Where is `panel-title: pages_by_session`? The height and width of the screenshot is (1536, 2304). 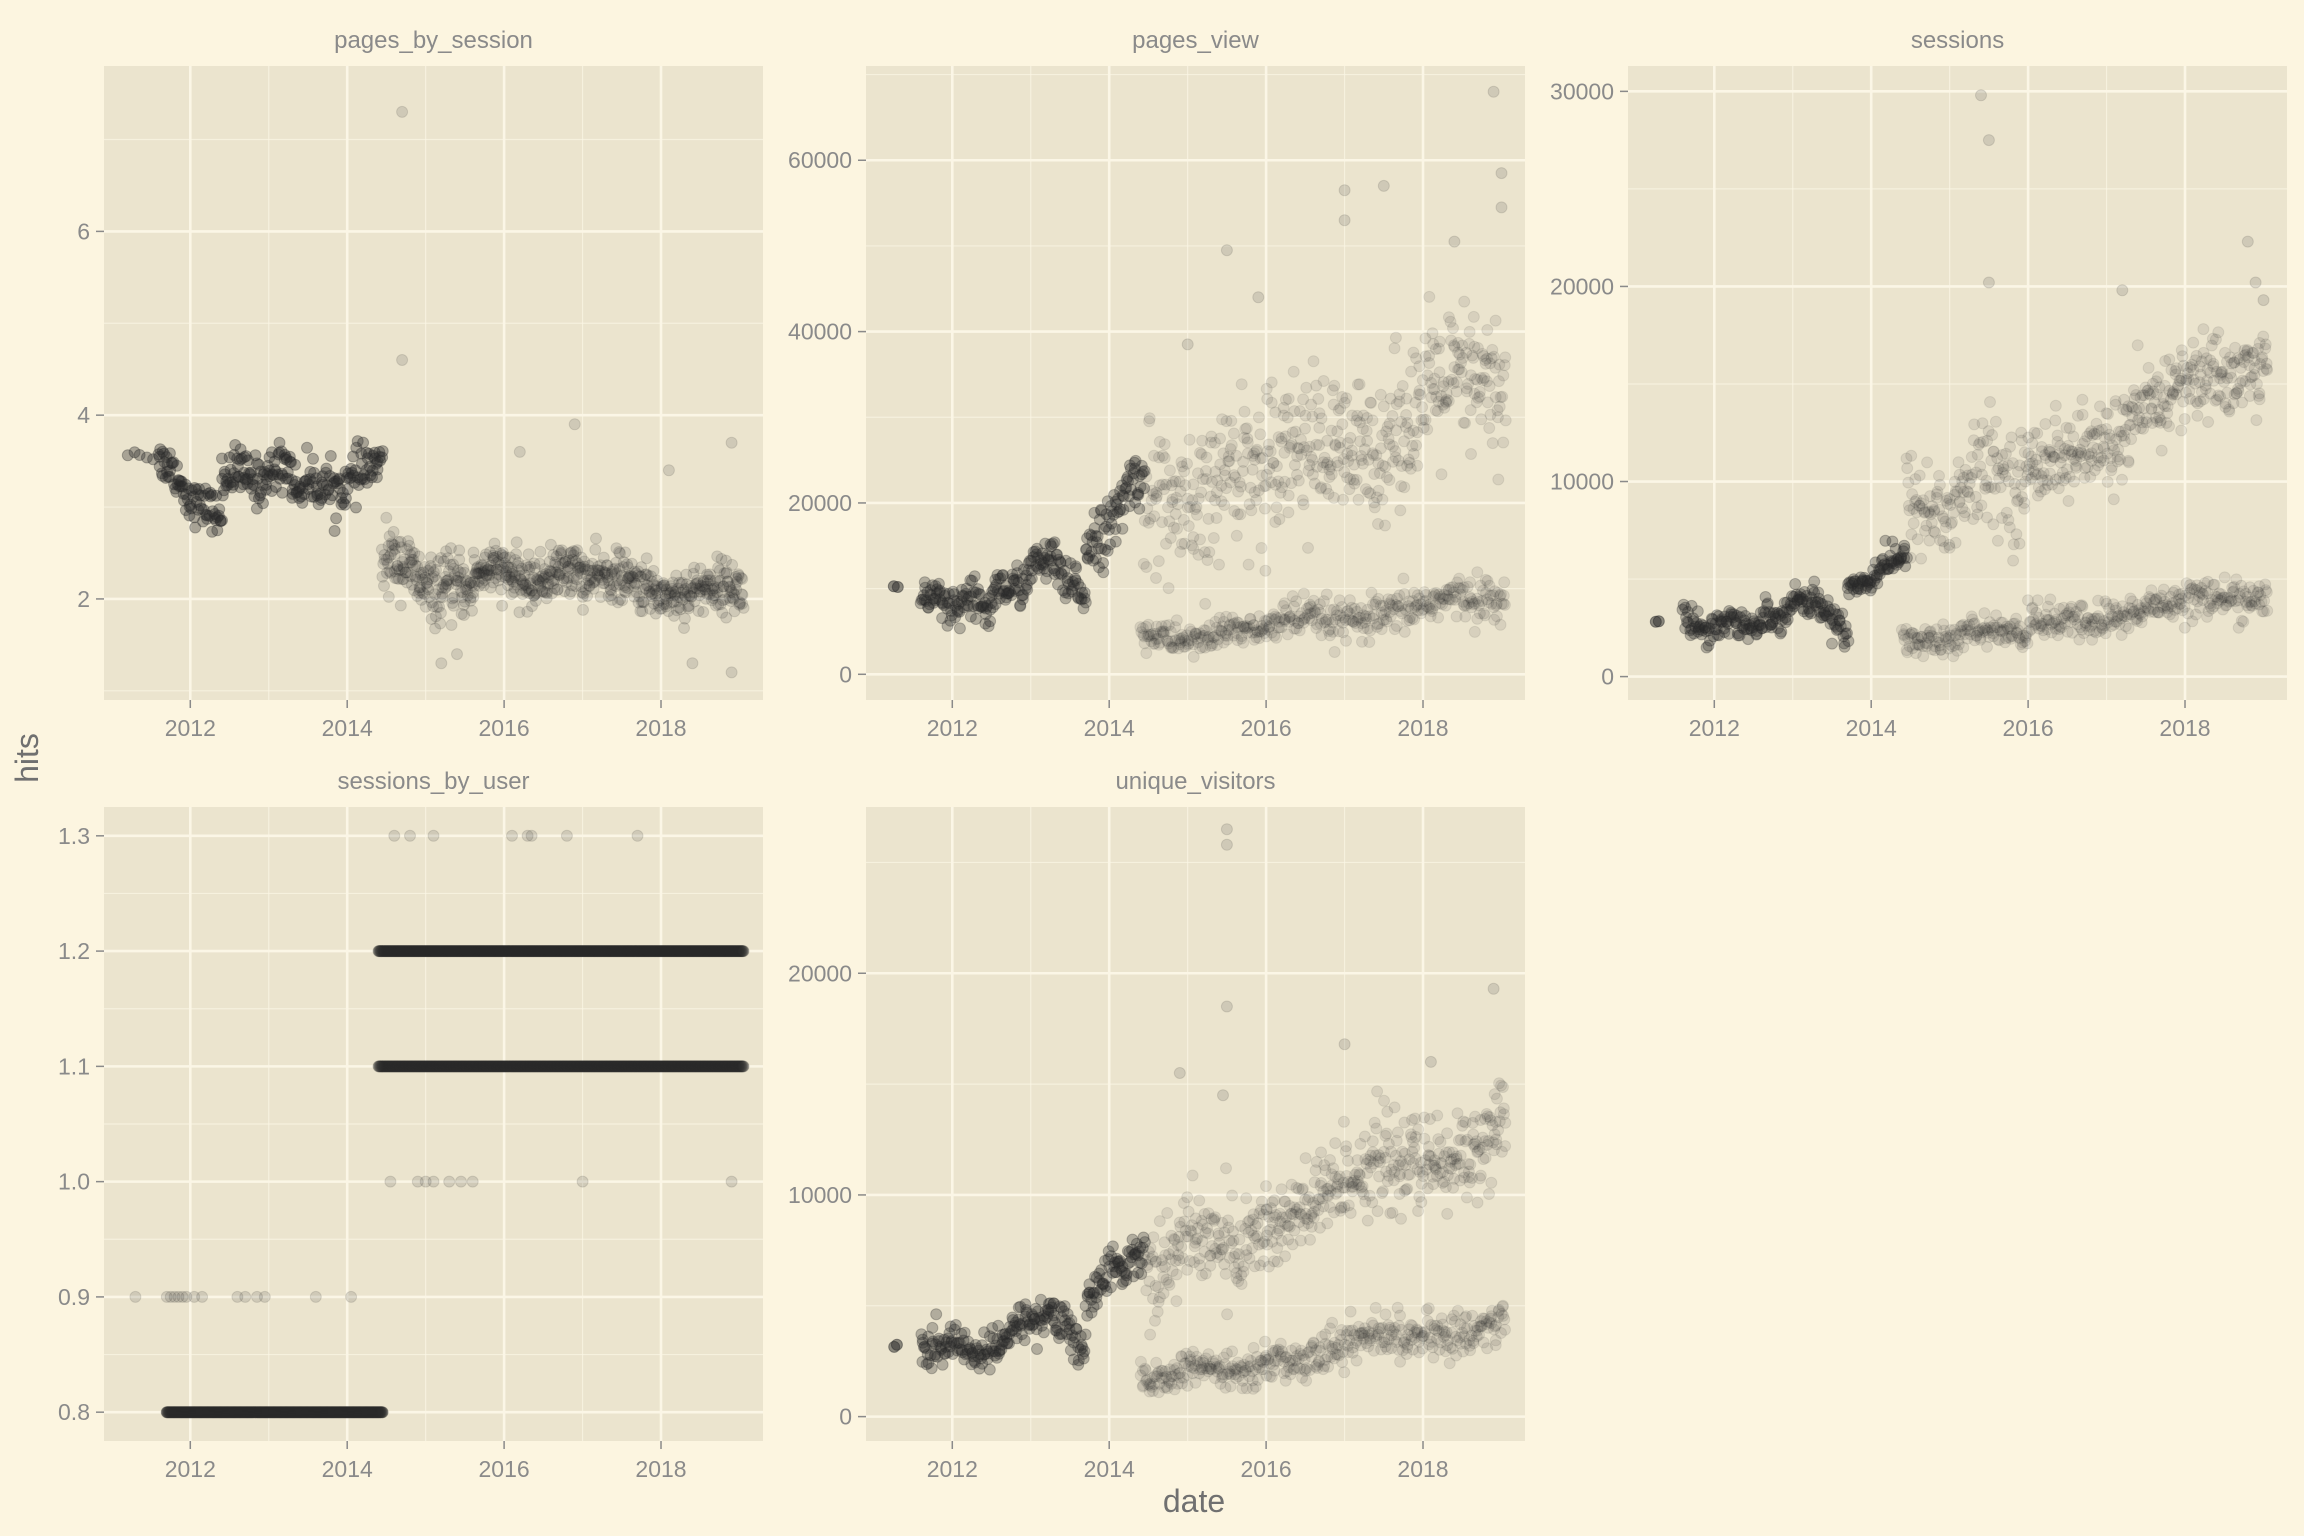
panel-title: pages_by_session is located at coordinates (433, 40).